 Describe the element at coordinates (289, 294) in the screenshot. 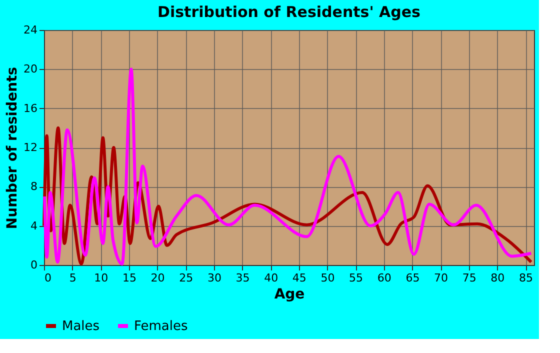

I see `x-axis-title: Age` at that location.